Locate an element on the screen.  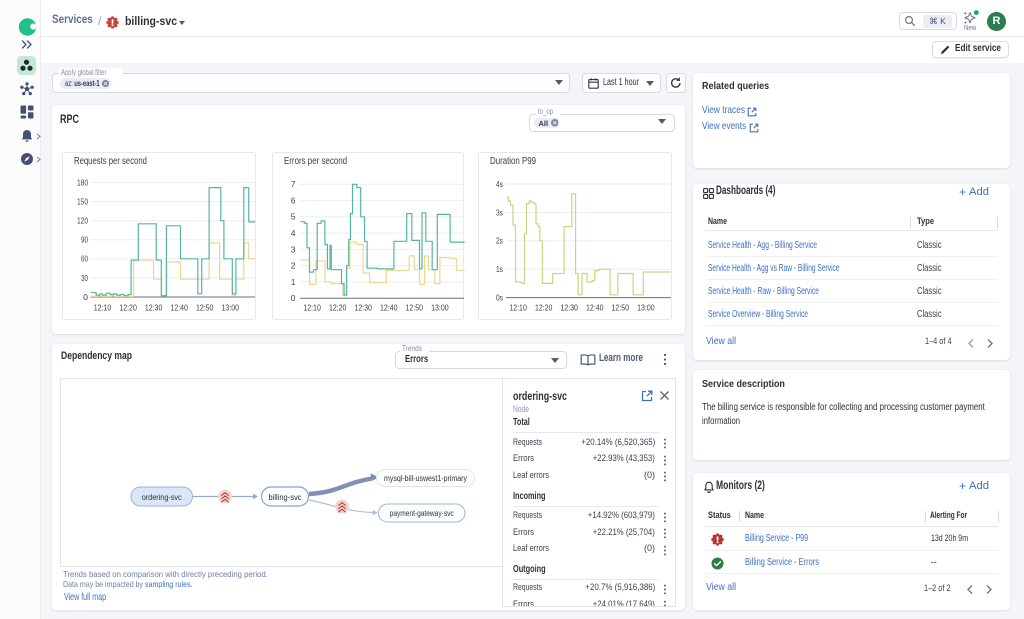
svg-text: 6 is located at coordinates (293, 201).